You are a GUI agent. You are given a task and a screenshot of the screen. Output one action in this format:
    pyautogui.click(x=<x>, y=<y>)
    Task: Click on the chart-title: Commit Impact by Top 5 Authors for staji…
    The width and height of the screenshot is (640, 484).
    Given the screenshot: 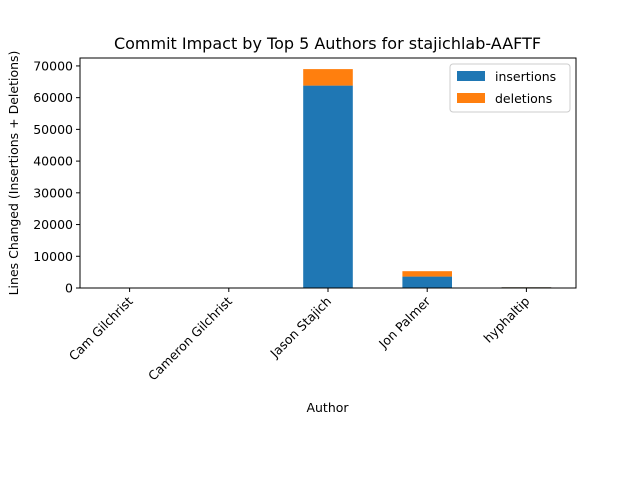 What is the action you would take?
    pyautogui.click(x=327, y=43)
    